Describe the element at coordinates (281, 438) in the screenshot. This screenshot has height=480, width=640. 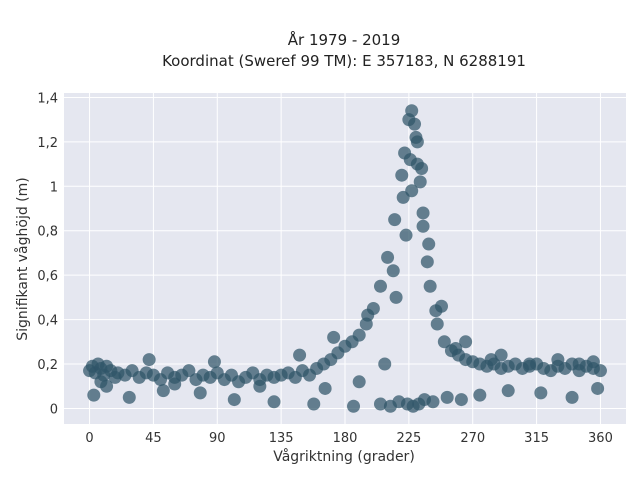
I see `x-tick-label: 135` at that location.